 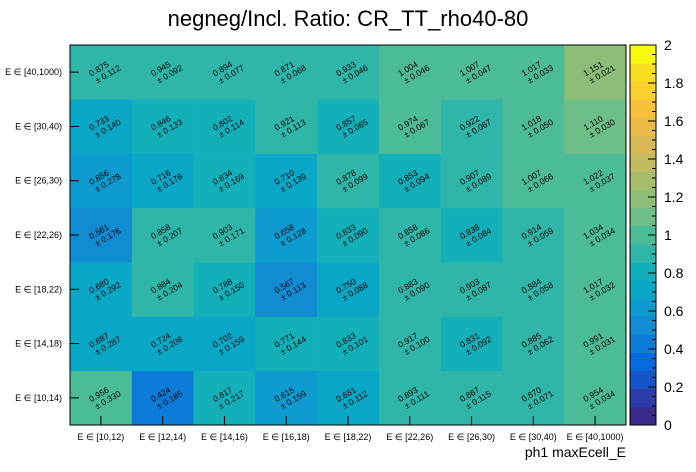 What do you see at coordinates (38, 289) in the screenshot?
I see `y-tick-label: E ∈ [18,22)` at bounding box center [38, 289].